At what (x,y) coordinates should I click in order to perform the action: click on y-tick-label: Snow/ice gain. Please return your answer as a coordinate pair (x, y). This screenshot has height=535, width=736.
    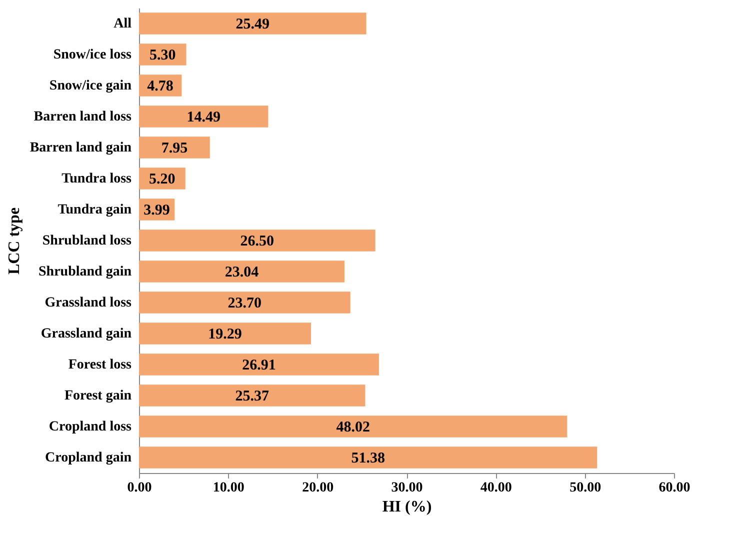
    Looking at the image, I should click on (90, 86).